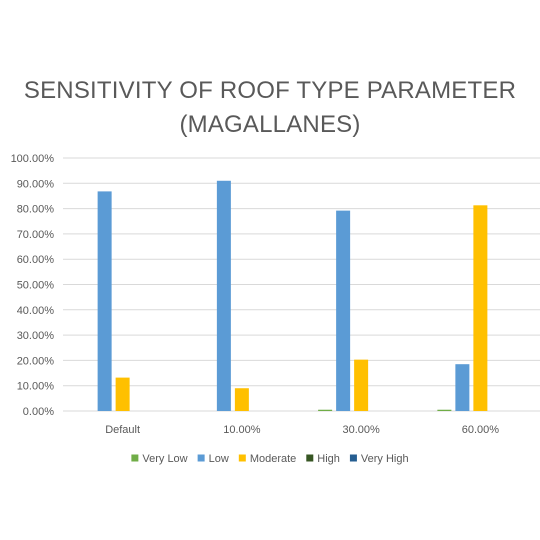 This screenshot has height=540, width=540. What do you see at coordinates (36, 260) in the screenshot?
I see `y-tick-label: 60.00%` at bounding box center [36, 260].